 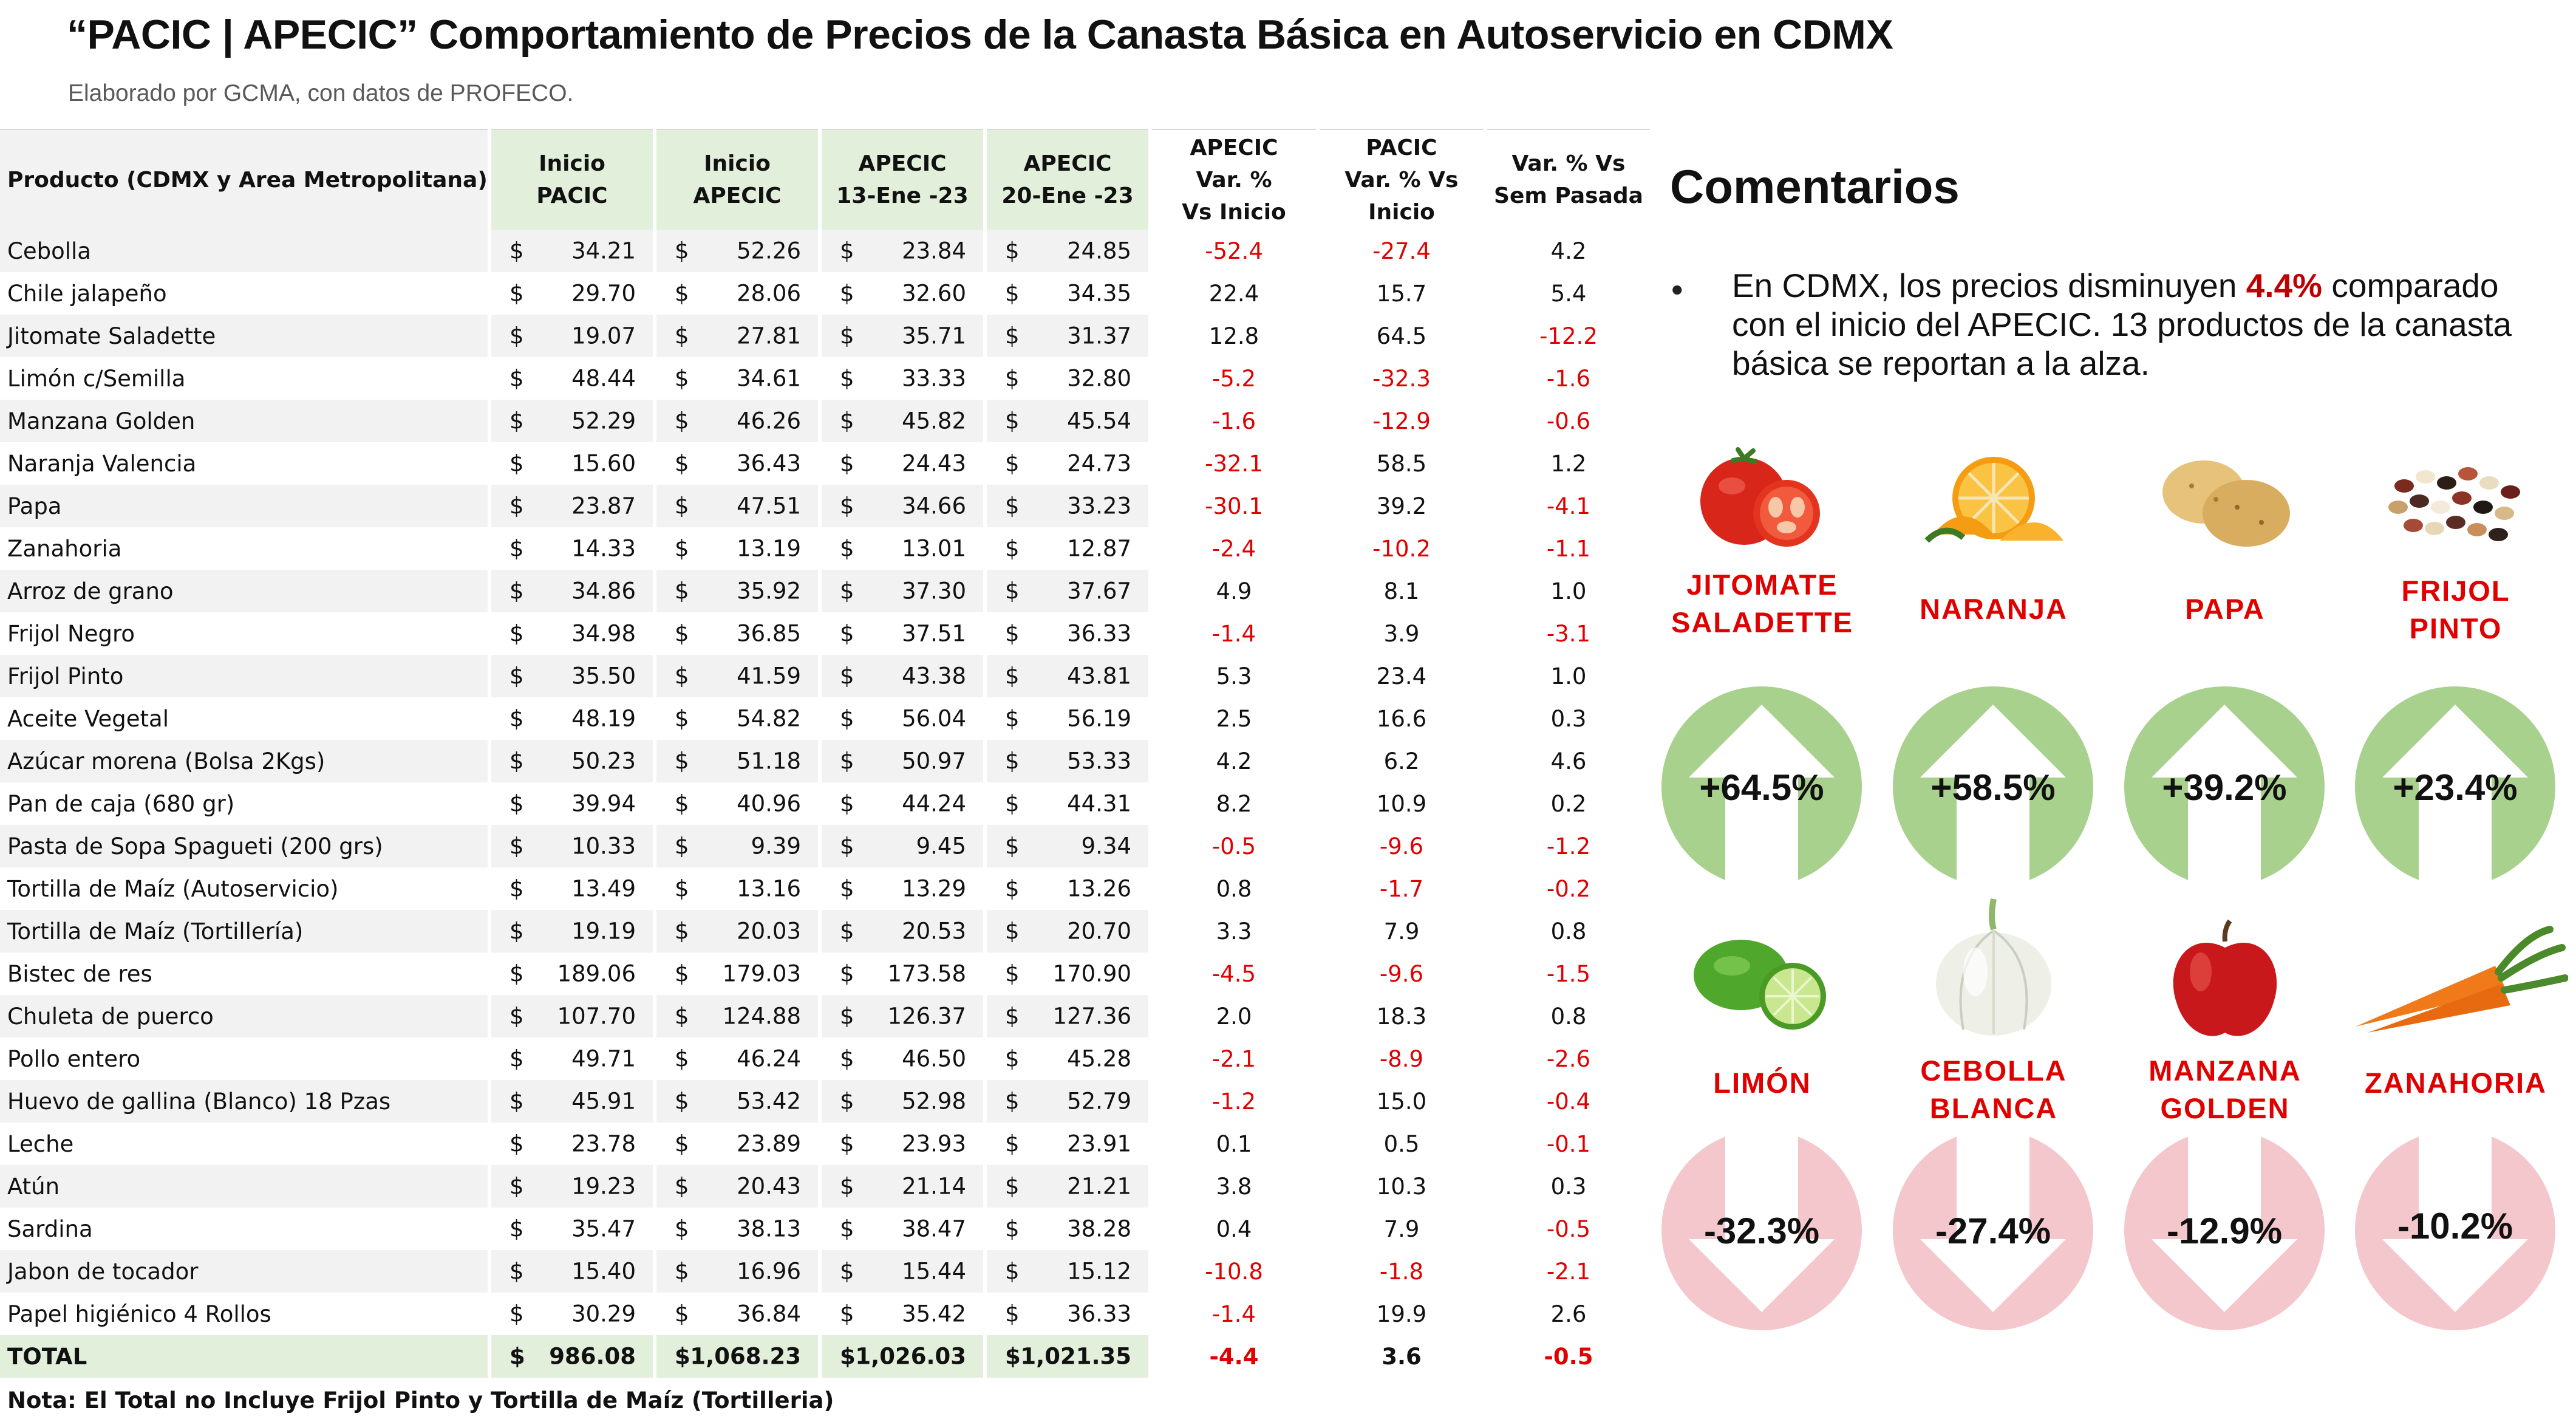 I want to click on cell-price-inicio-pacic: $189.06, so click(x=573, y=973).